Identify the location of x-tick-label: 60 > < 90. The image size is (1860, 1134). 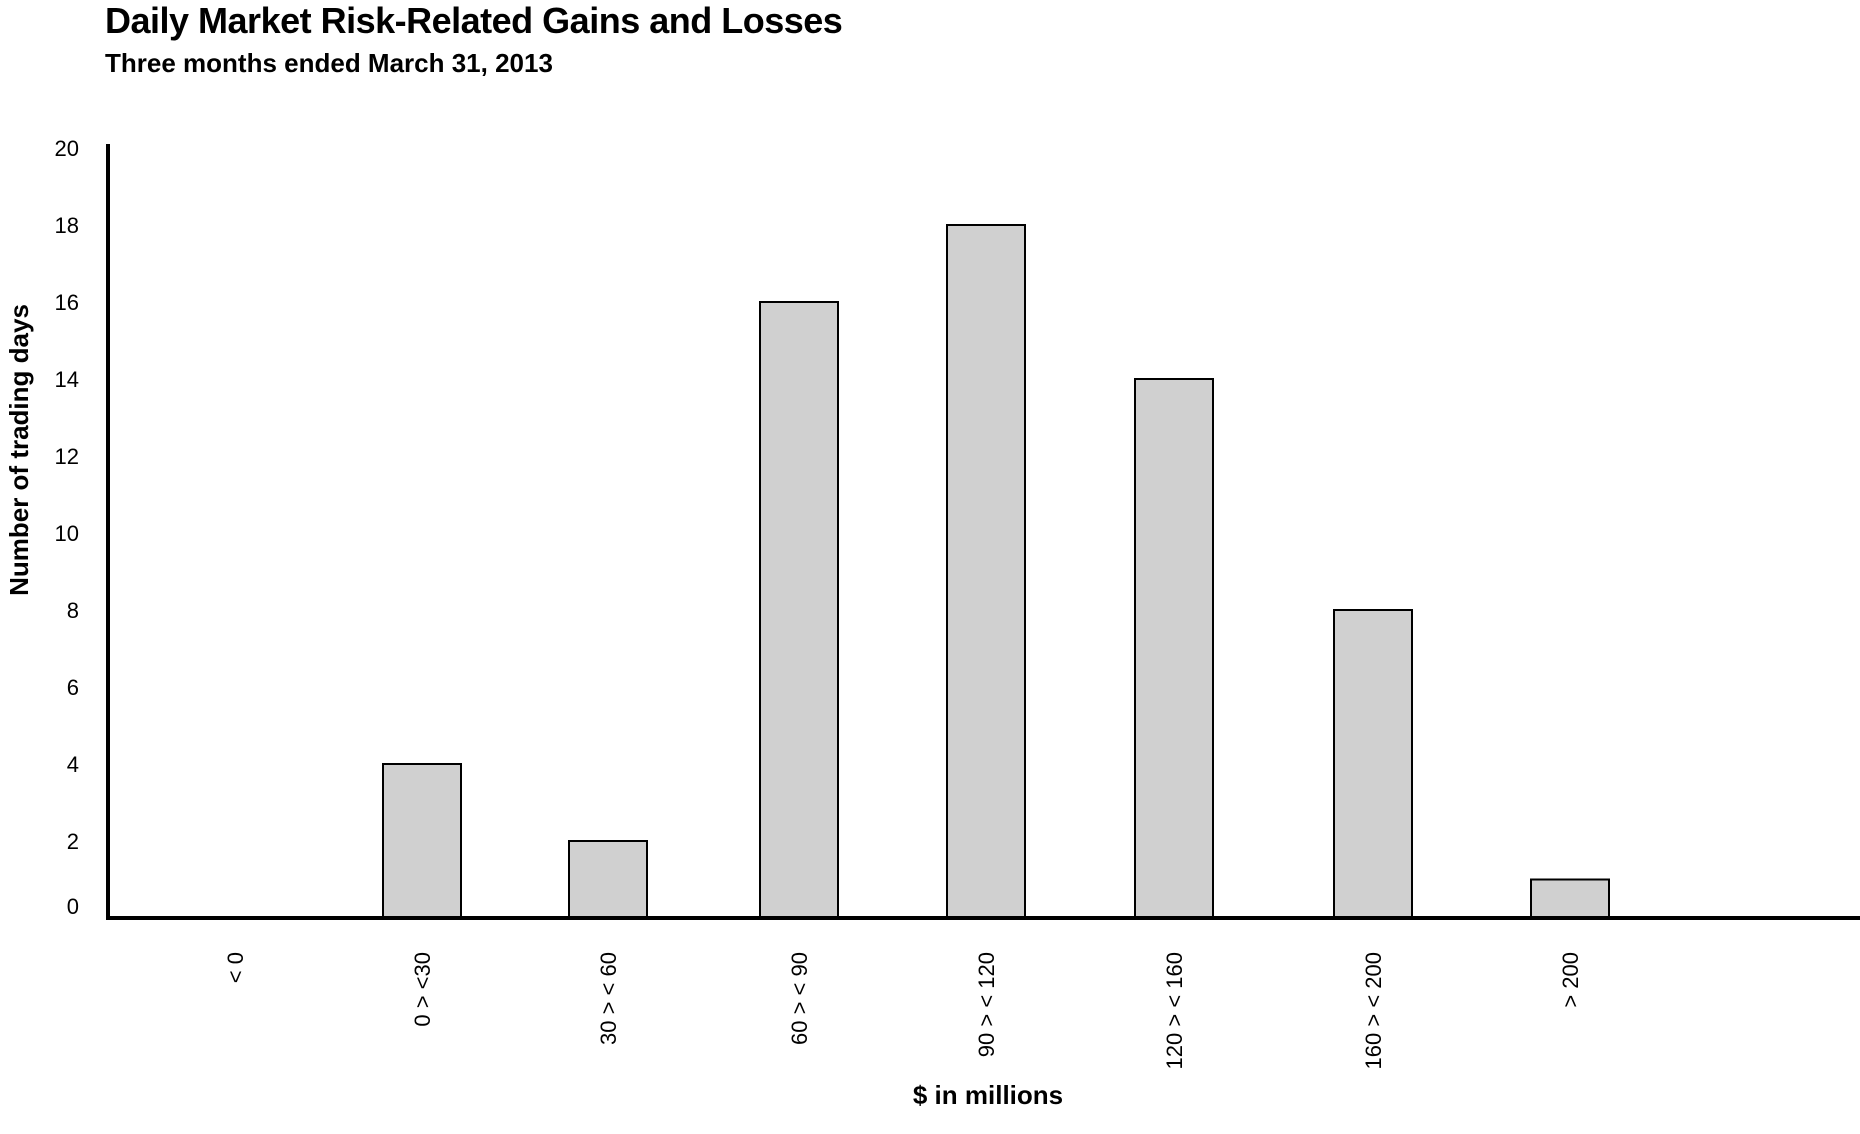
(799, 998).